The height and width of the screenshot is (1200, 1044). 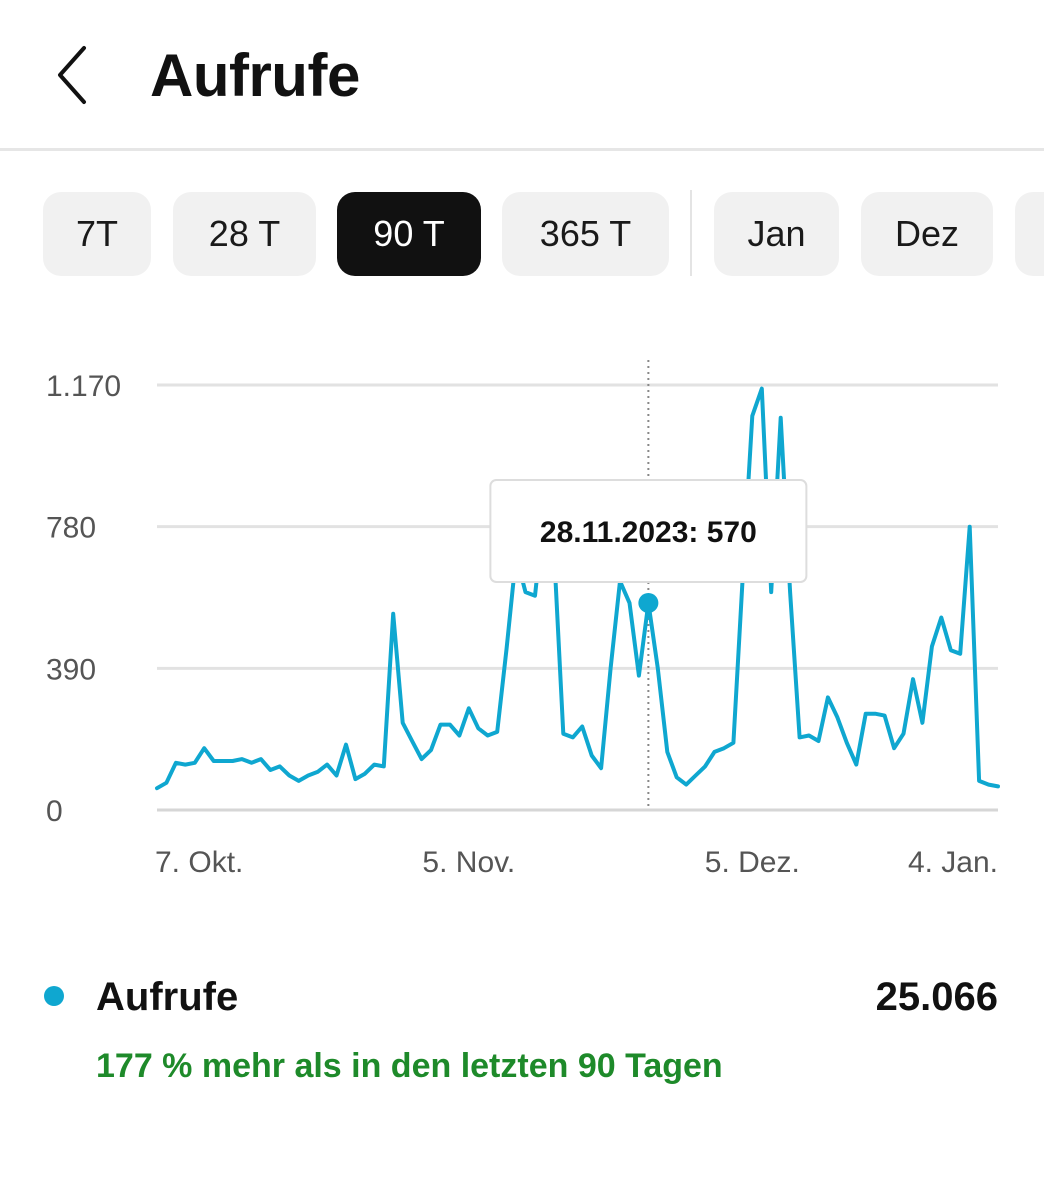 I want to click on back-button, so click(x=76, y=75).